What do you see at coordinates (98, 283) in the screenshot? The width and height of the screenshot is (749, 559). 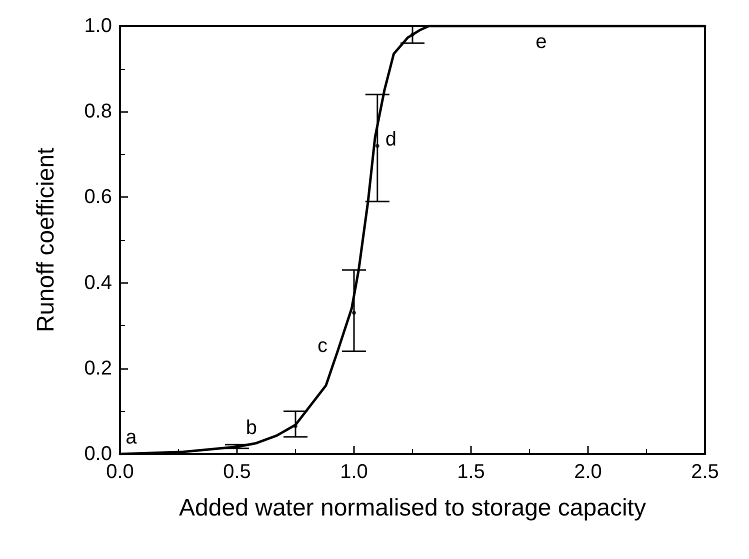 I see `y-tick-label: 0.4` at bounding box center [98, 283].